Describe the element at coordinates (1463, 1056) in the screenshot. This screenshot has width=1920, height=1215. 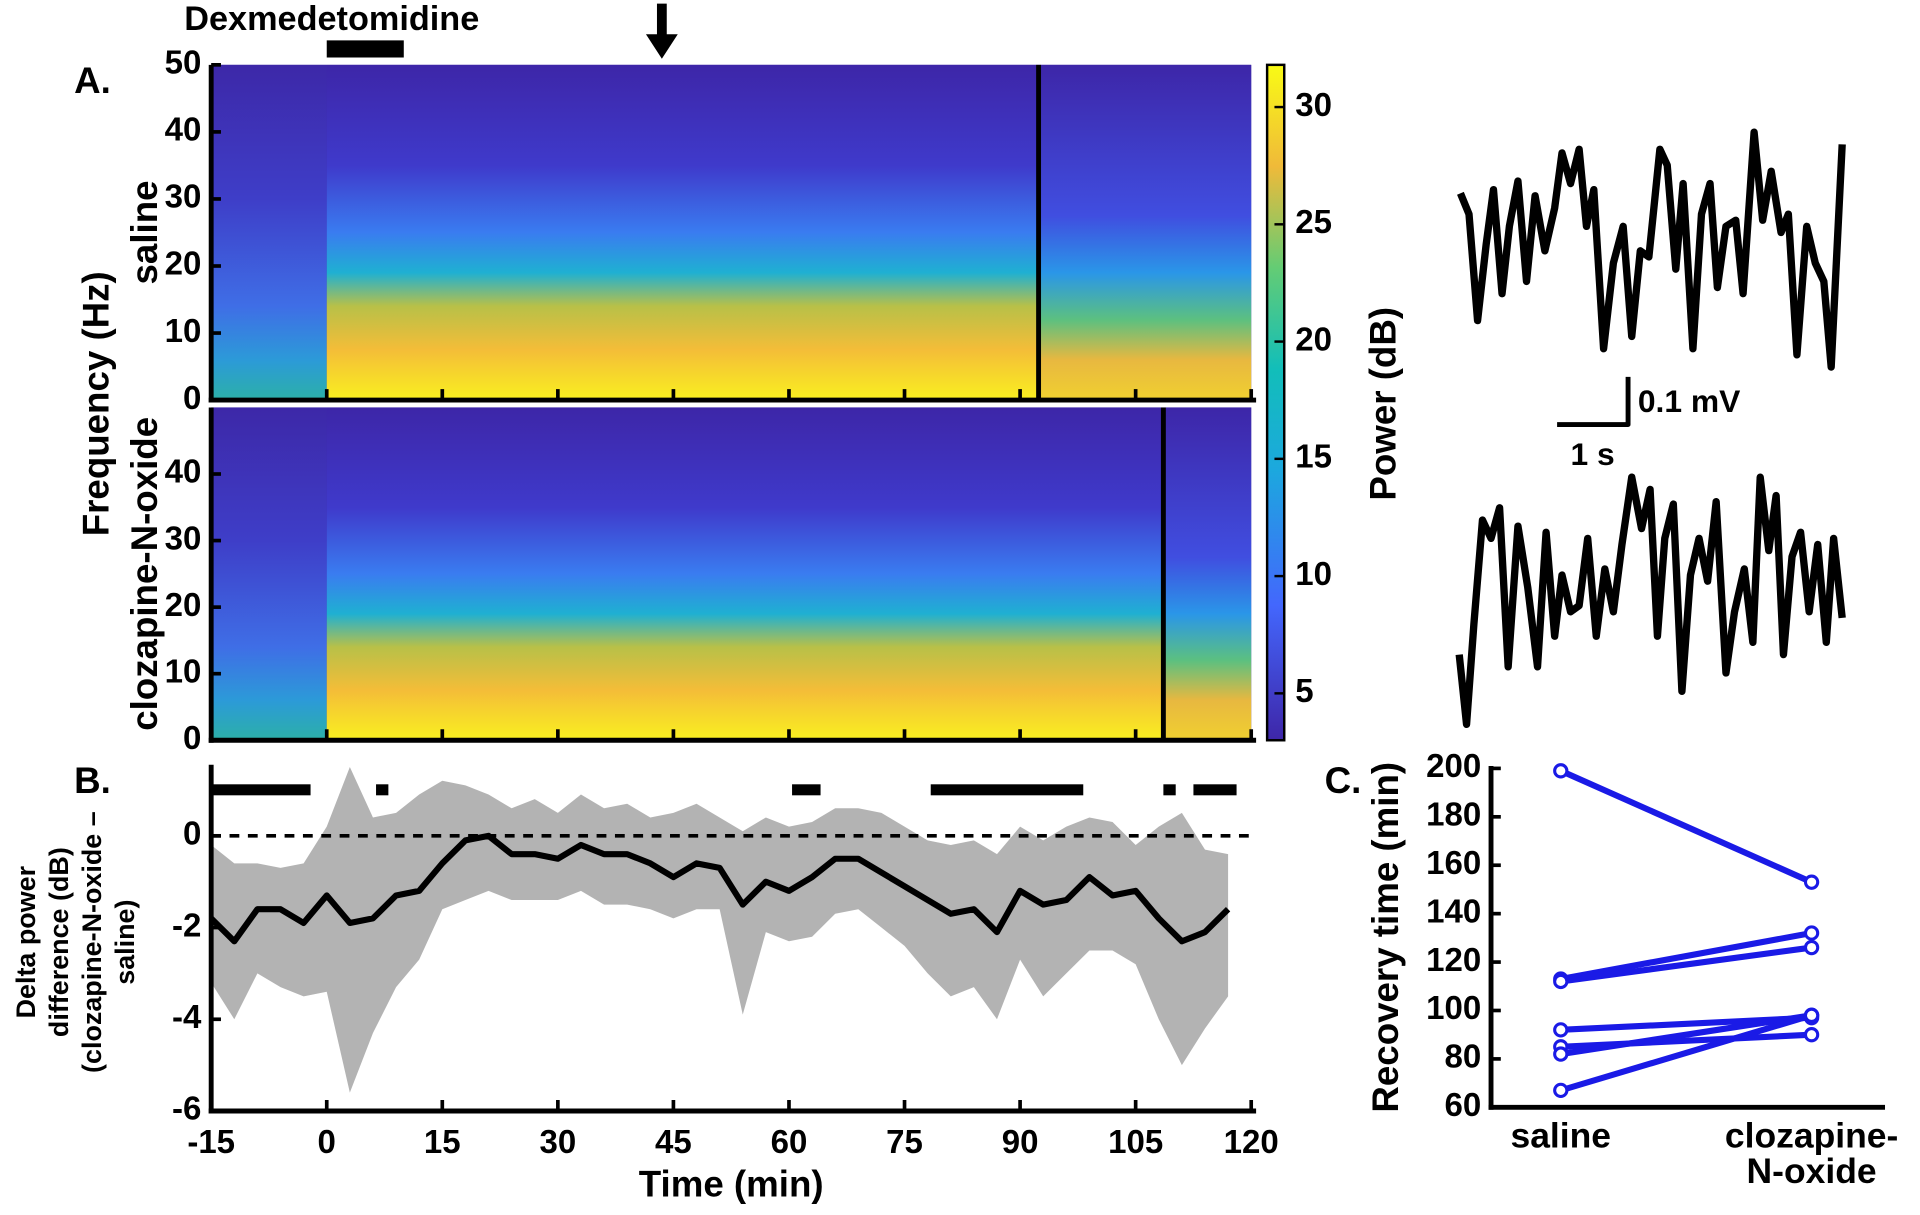
I see `y-tick-label: 80` at that location.